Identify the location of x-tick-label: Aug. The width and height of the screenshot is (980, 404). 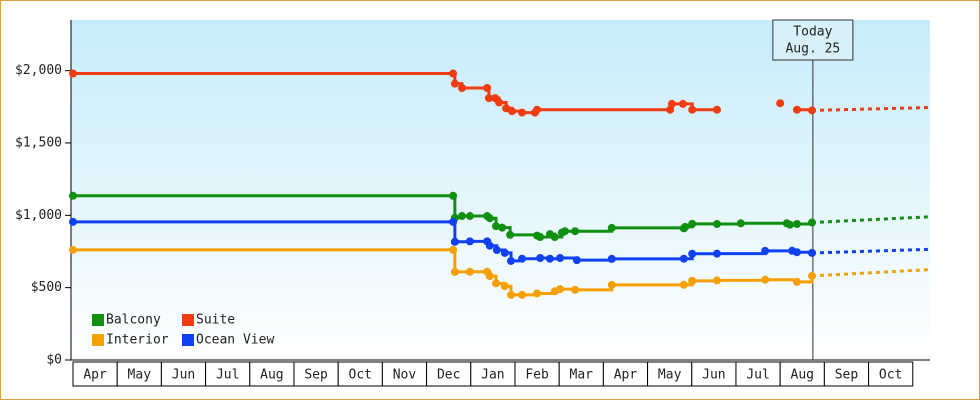
(271, 375).